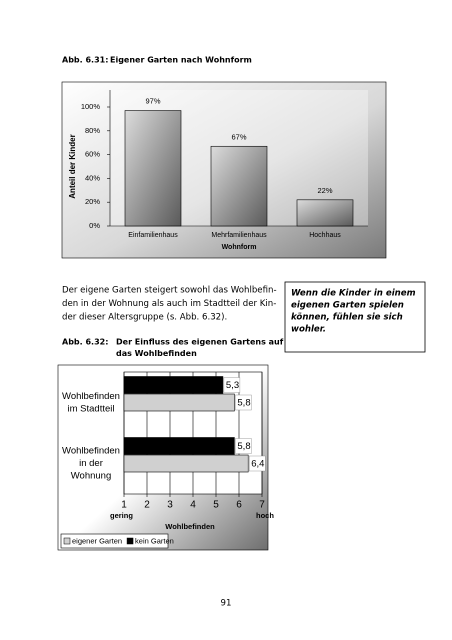  Describe the element at coordinates (308, 330) in the screenshot. I see `sidebar-text: wohler.` at that location.